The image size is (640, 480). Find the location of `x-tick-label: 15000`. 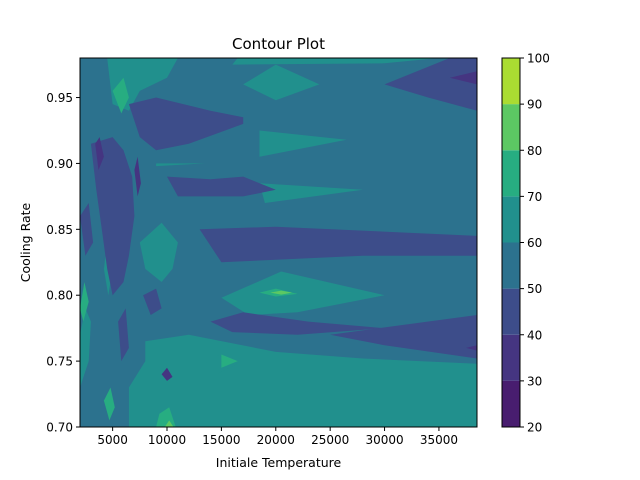

x-tick-label: 15000 is located at coordinates (221, 440).